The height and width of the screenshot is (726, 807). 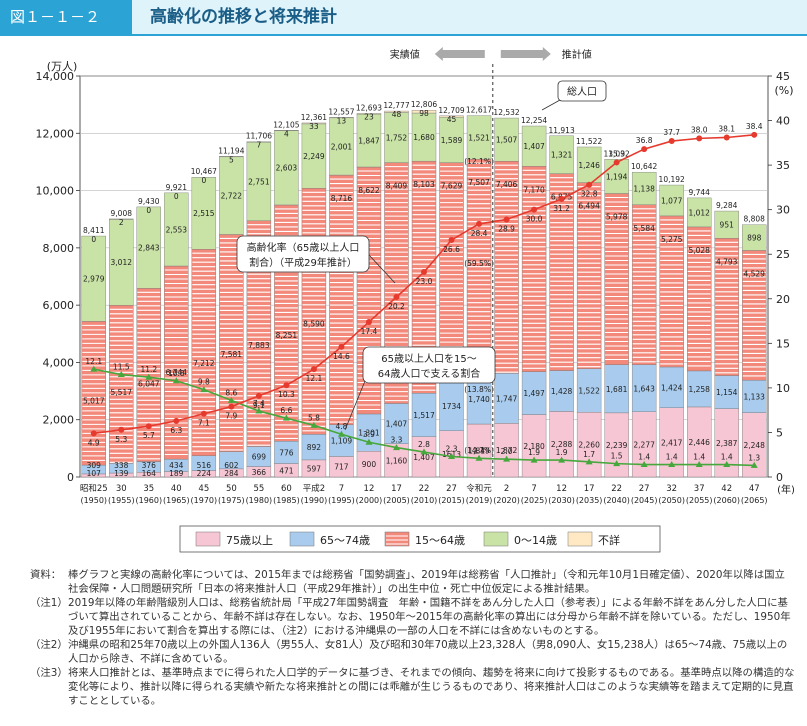 I want to click on left-tick-label: 10,000, so click(x=55, y=191).